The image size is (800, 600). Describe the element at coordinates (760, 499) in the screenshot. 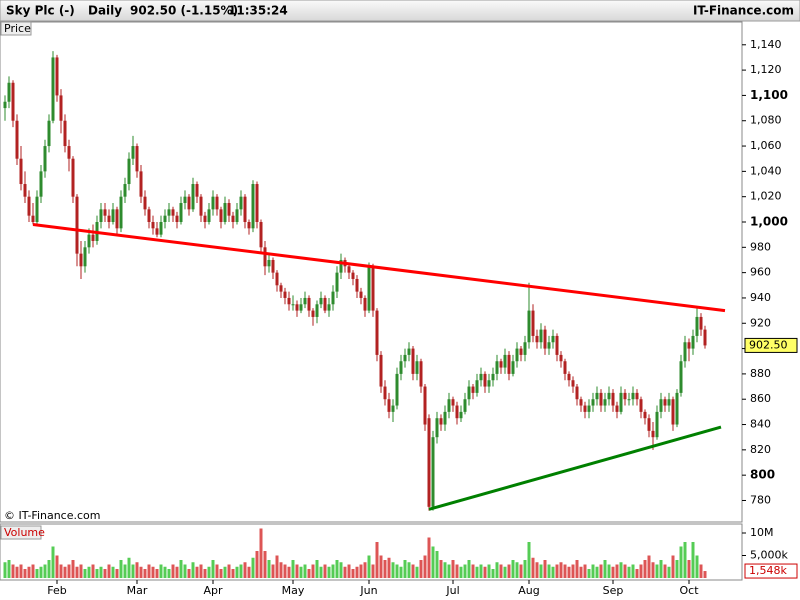

I see `y-tick-label: 780` at that location.